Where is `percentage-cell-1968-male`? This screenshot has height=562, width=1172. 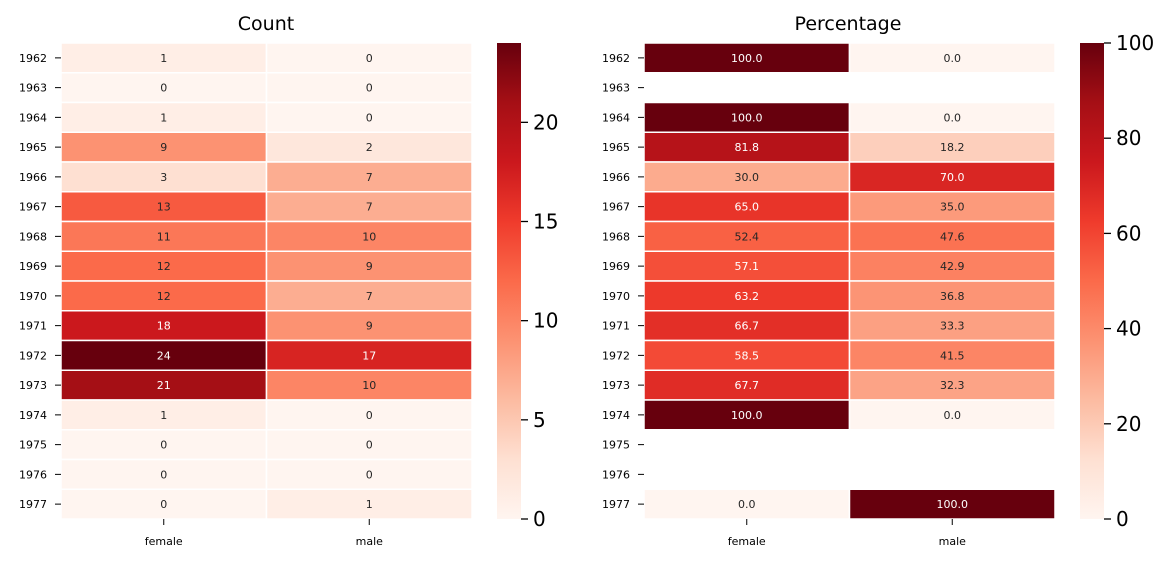
percentage-cell-1968-male is located at coordinates (952, 236).